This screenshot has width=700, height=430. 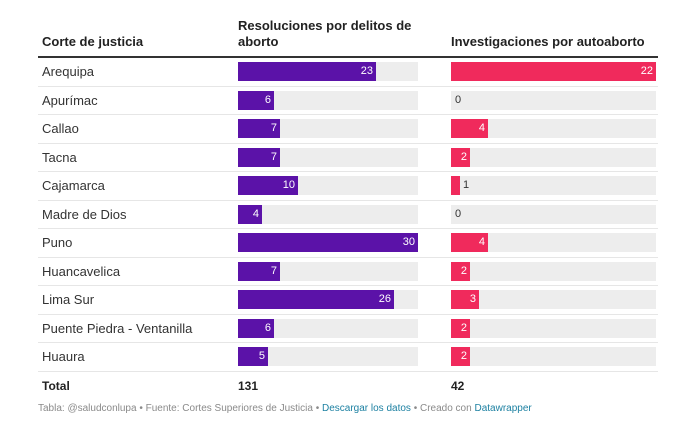 What do you see at coordinates (408, 242) in the screenshot?
I see `resoluciones-value: 30` at bounding box center [408, 242].